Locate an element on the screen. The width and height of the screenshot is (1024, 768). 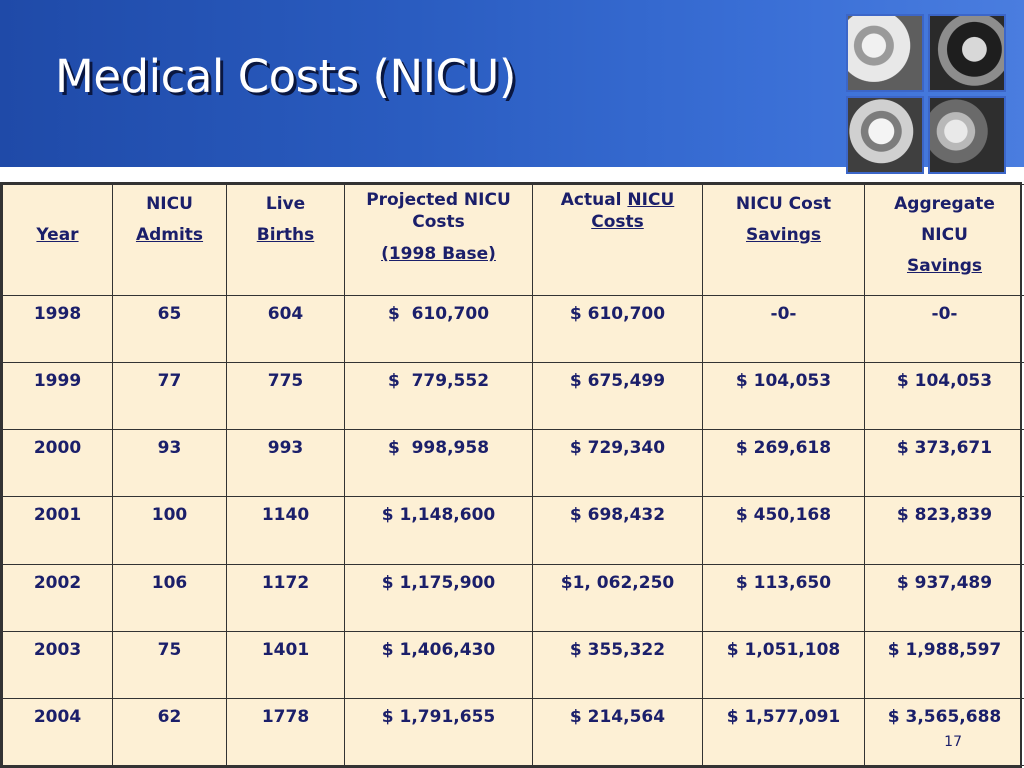
cell-projected: $ 1,175,900 is located at coordinates (438, 597).